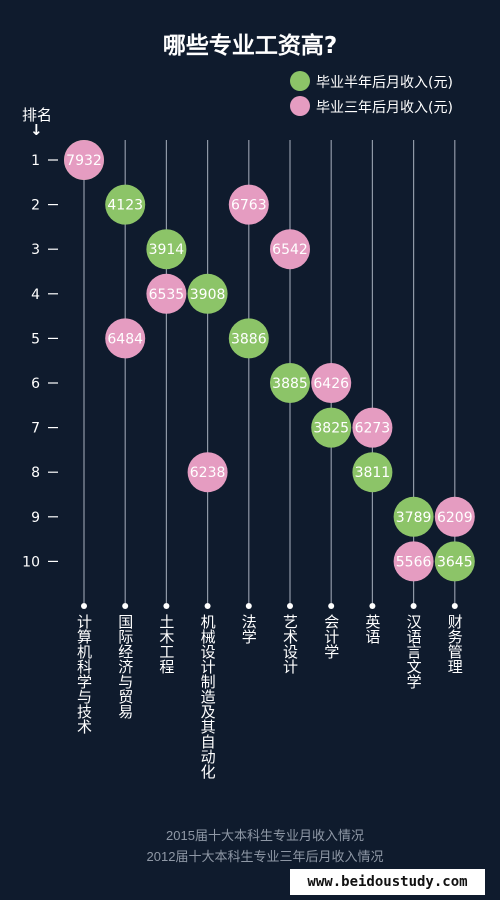 The image size is (500, 900). What do you see at coordinates (84, 674) in the screenshot?
I see `major-label: 计算机科学与技术` at bounding box center [84, 674].